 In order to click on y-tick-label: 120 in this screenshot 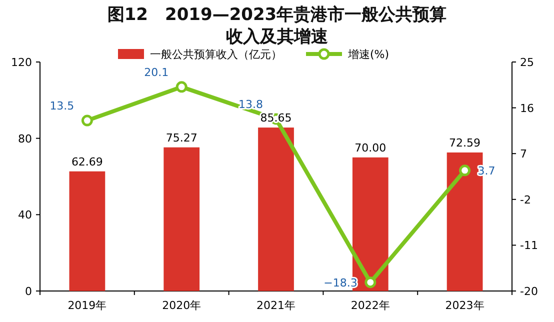, I will do `click(21, 62)`.